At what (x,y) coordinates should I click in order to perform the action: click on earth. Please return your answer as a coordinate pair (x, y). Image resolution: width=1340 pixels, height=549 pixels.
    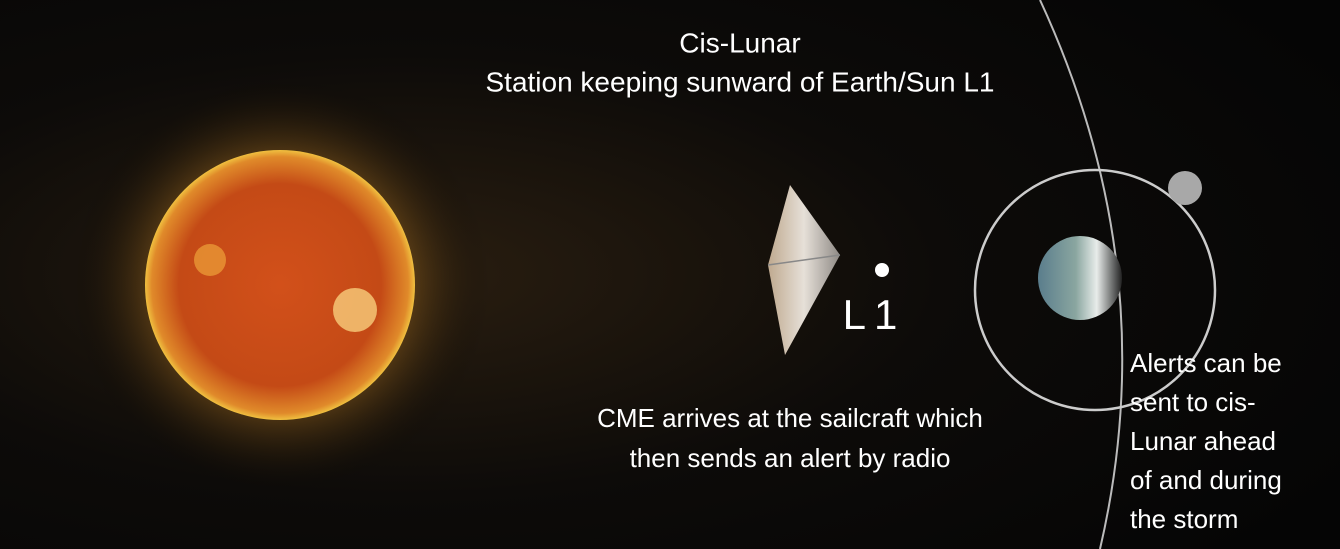
    Looking at the image, I should click on (1080, 278).